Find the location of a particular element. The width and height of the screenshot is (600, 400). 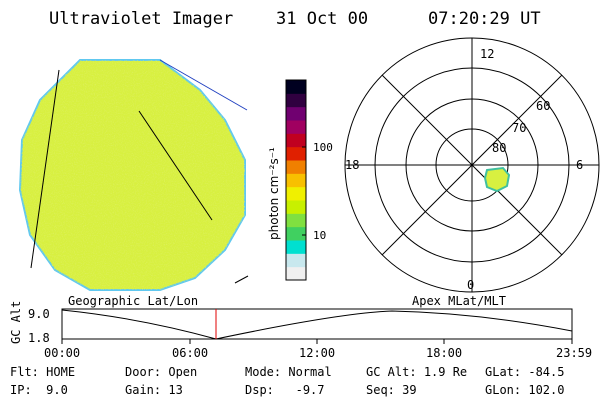

status-seq: Seq: 39 is located at coordinates (391, 390).